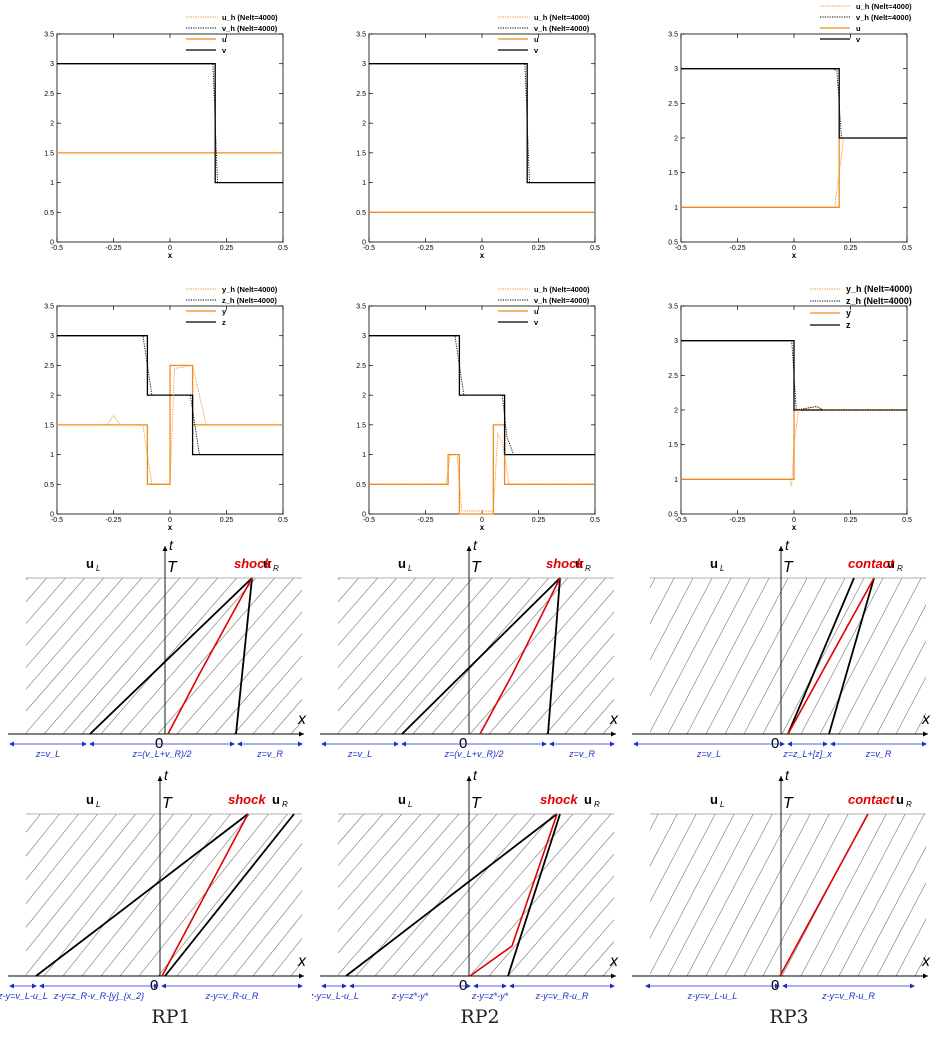 The image size is (938, 1042). Describe the element at coordinates (335, 996) in the screenshot. I see `region-label: z-y=v_L-u_L` at that location.